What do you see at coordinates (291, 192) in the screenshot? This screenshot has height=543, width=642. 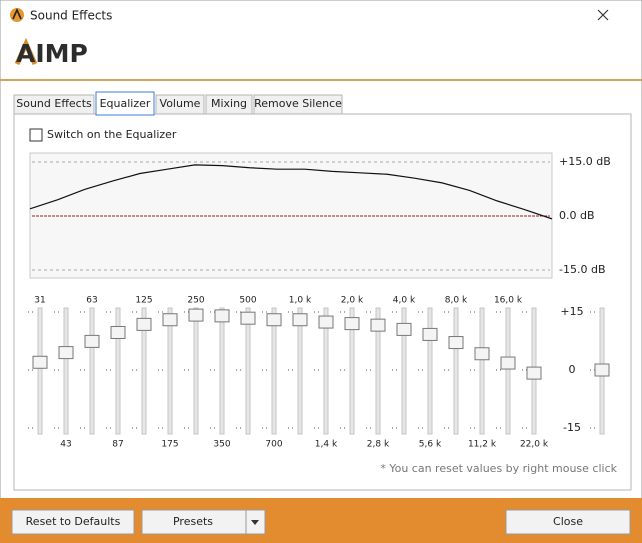 I see `eq-curve` at bounding box center [291, 192].